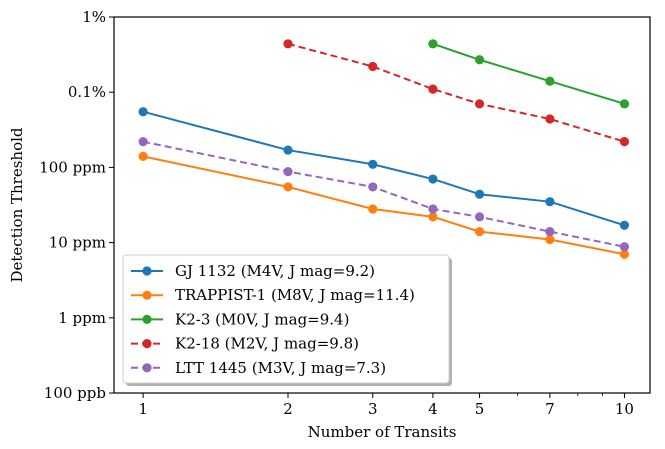 The width and height of the screenshot is (665, 449). I want to click on x-tick-label: 7, so click(550, 409).